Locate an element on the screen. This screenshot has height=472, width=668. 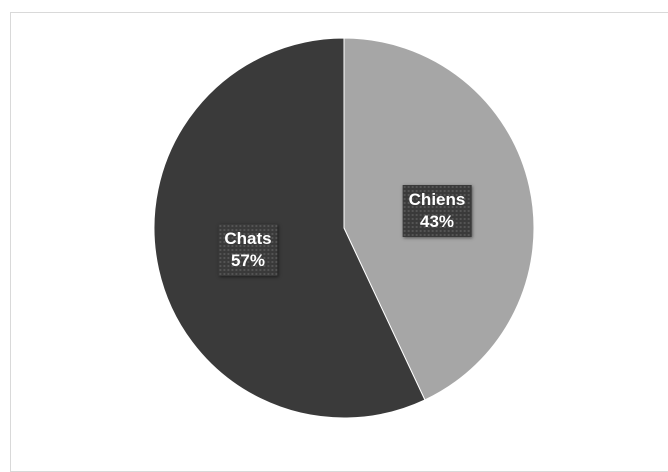
data-label-chats: Chats 57% is located at coordinates (248, 250).